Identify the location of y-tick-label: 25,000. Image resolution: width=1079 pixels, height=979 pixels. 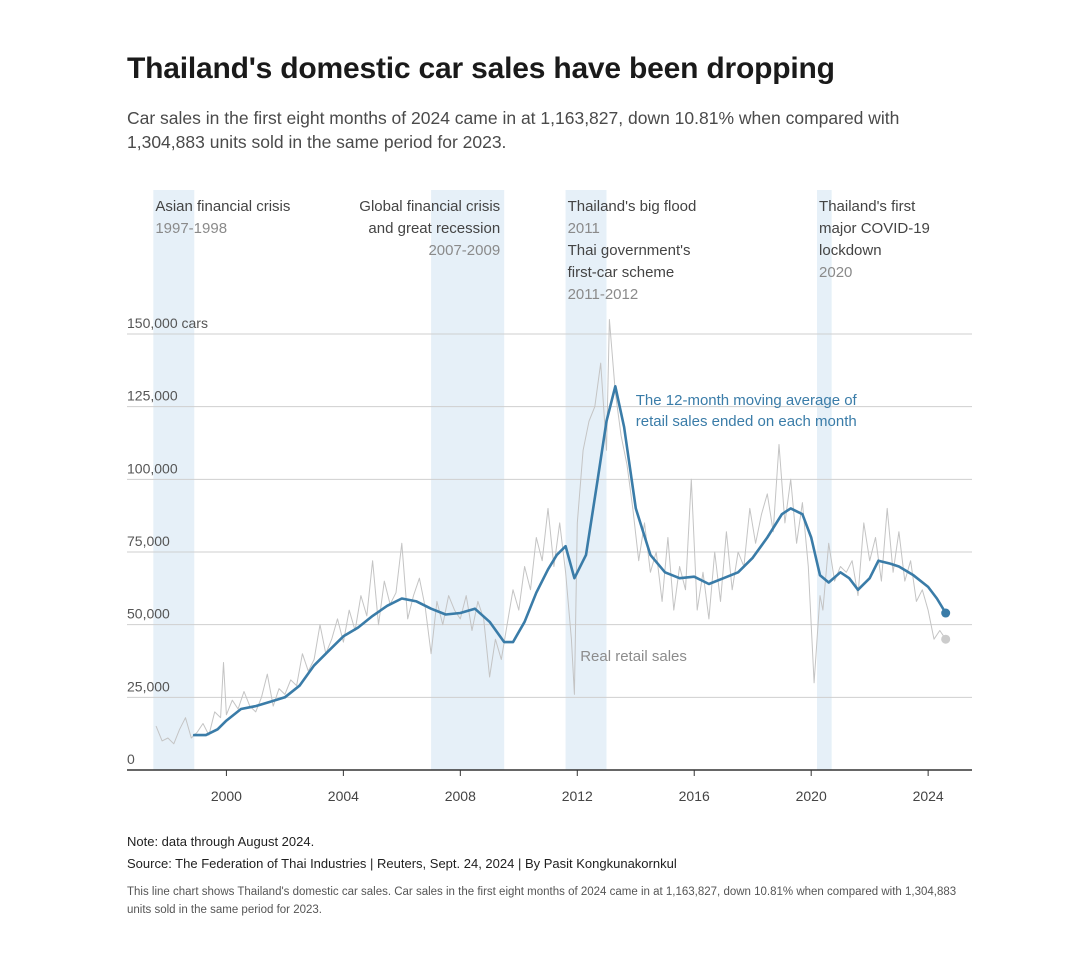
(148, 686).